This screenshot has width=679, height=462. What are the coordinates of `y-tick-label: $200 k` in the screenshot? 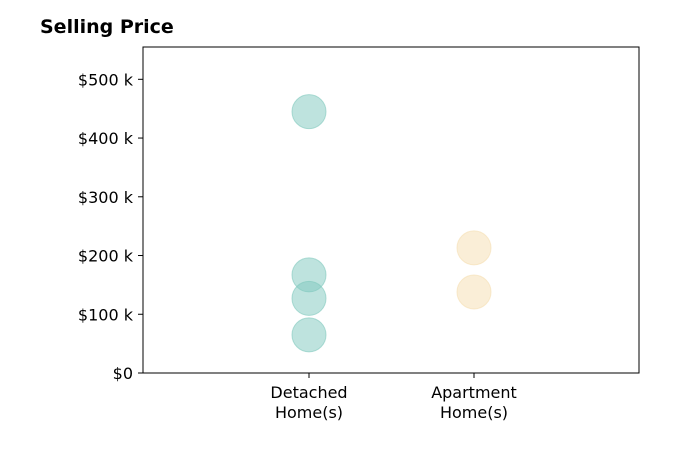 It's located at (106, 256).